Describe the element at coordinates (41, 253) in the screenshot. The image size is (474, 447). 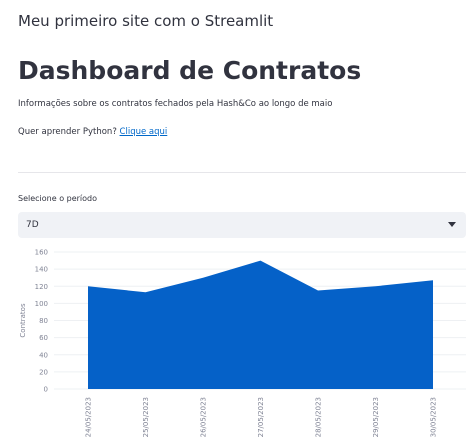
I see `y-tick-label: 160` at that location.